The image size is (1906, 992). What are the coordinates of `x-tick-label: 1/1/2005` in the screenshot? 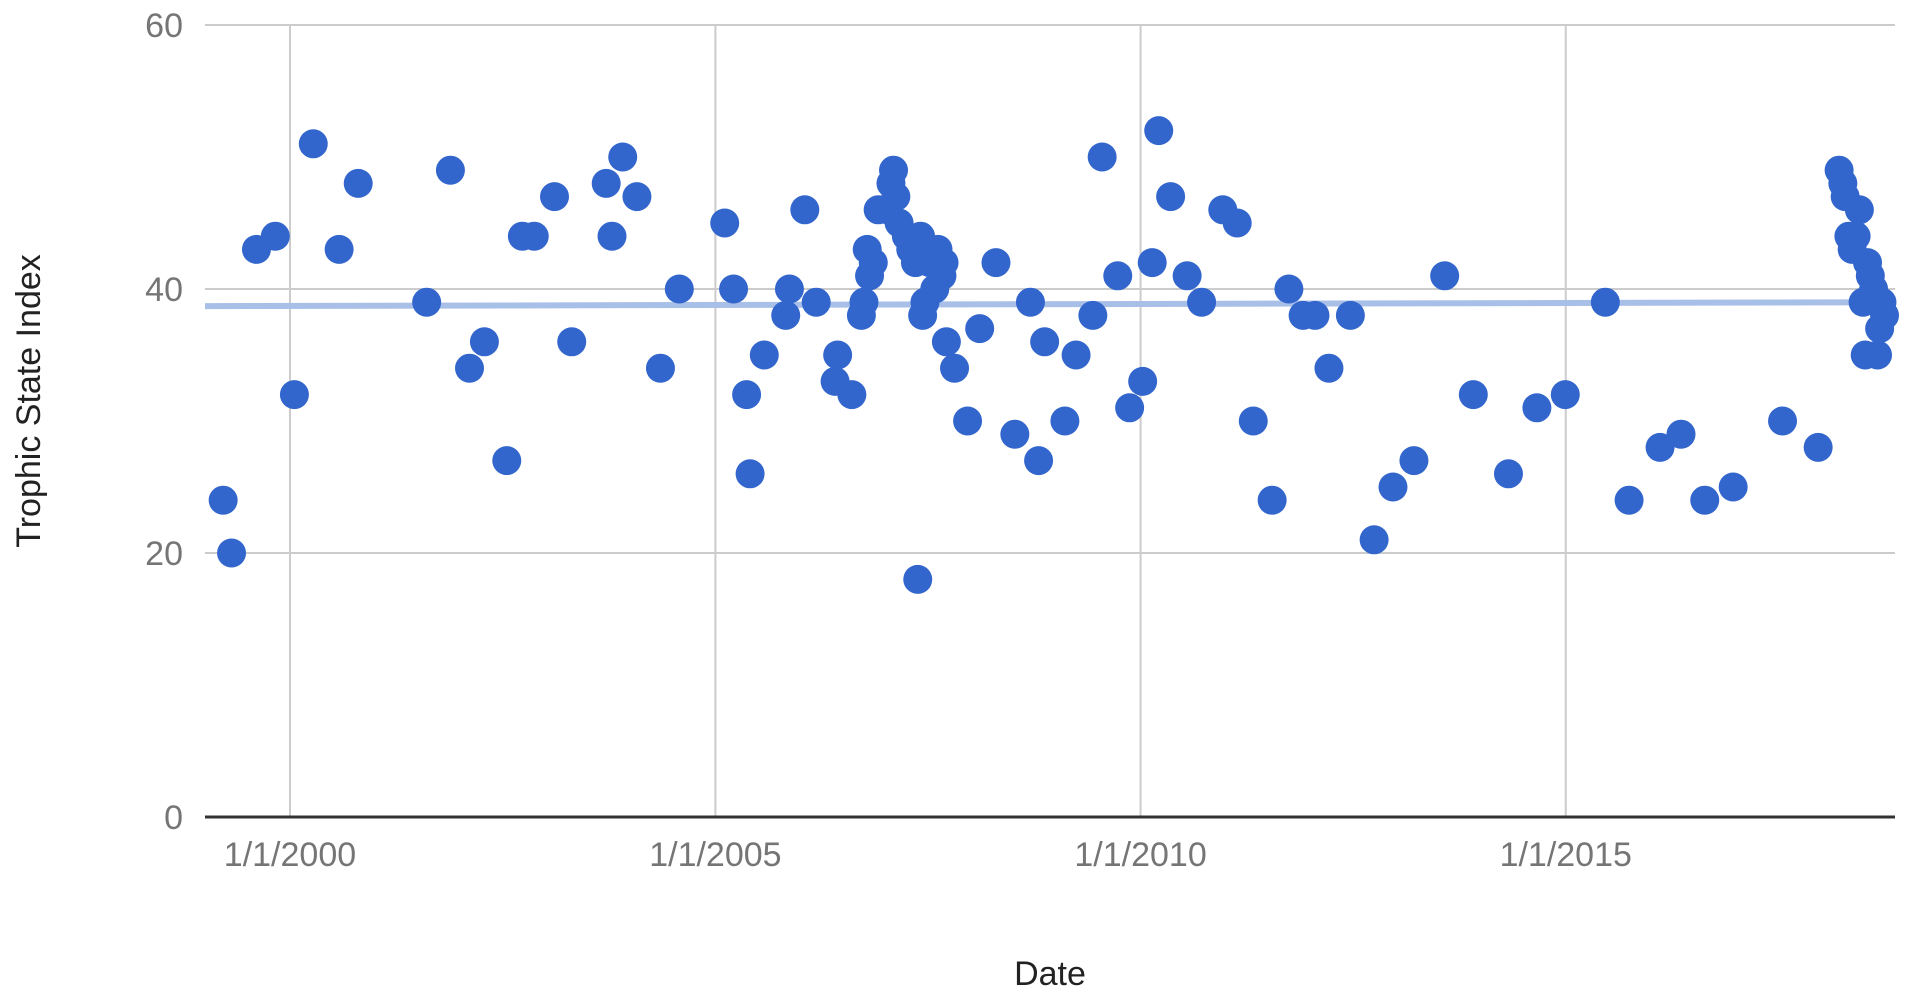 It's located at (715, 855).